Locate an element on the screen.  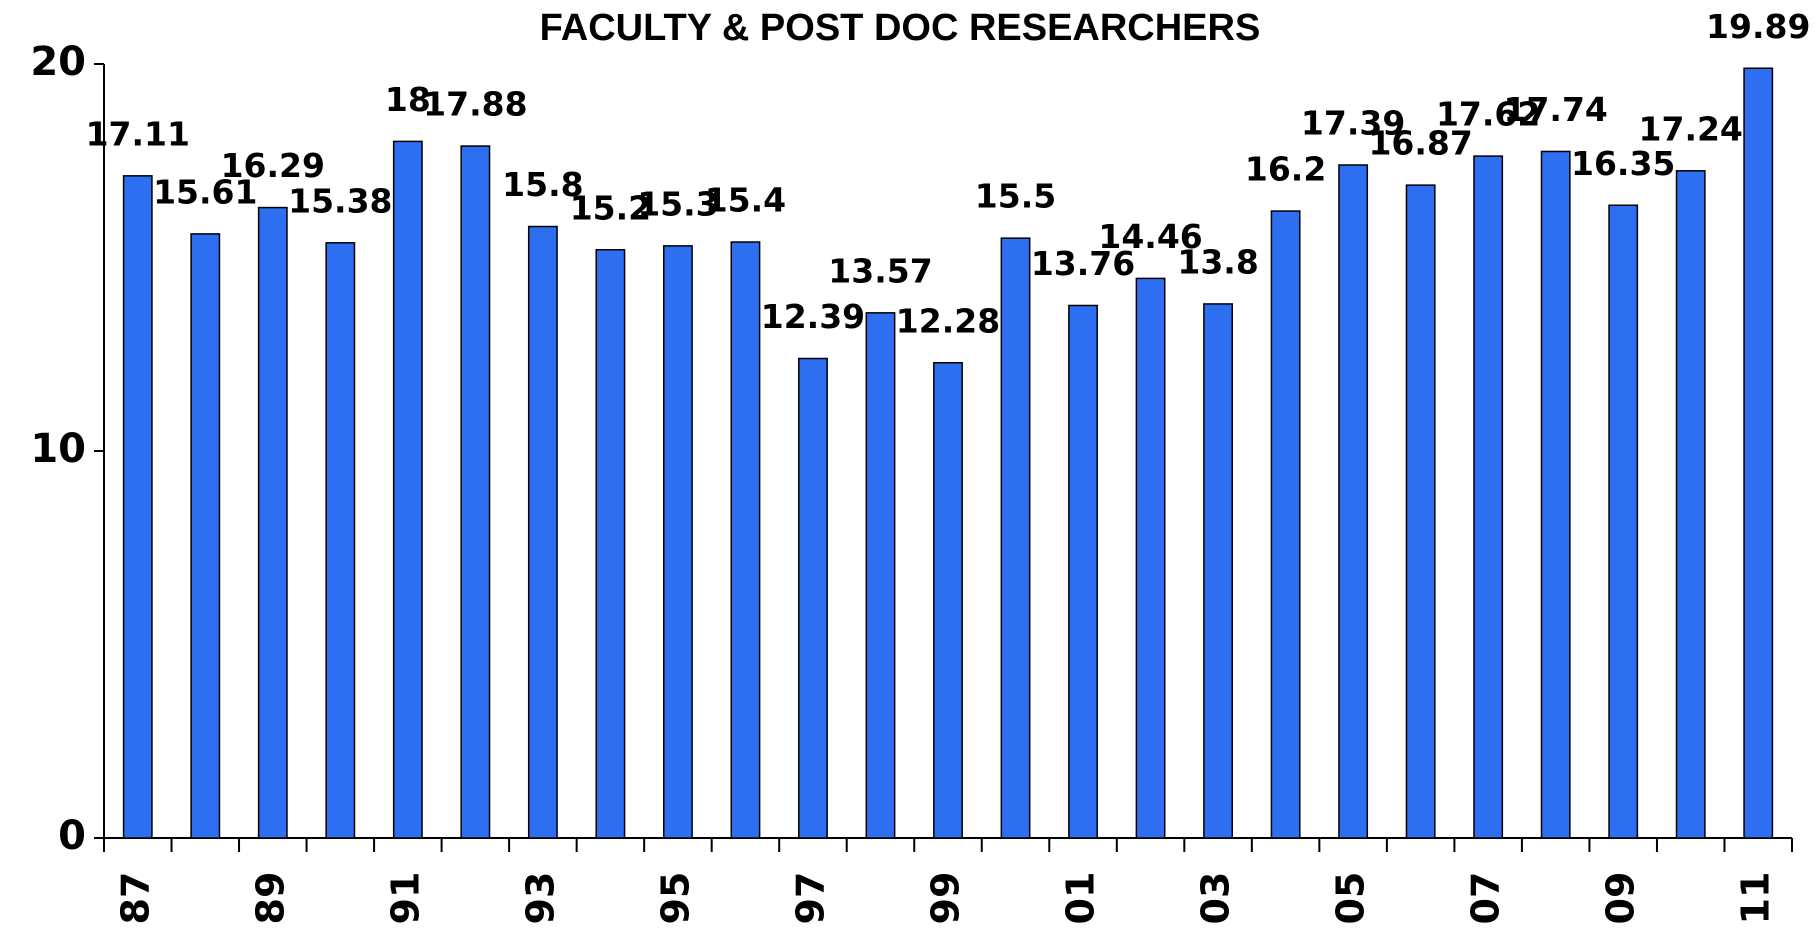
value-label: 17.74 is located at coordinates (1555, 109).